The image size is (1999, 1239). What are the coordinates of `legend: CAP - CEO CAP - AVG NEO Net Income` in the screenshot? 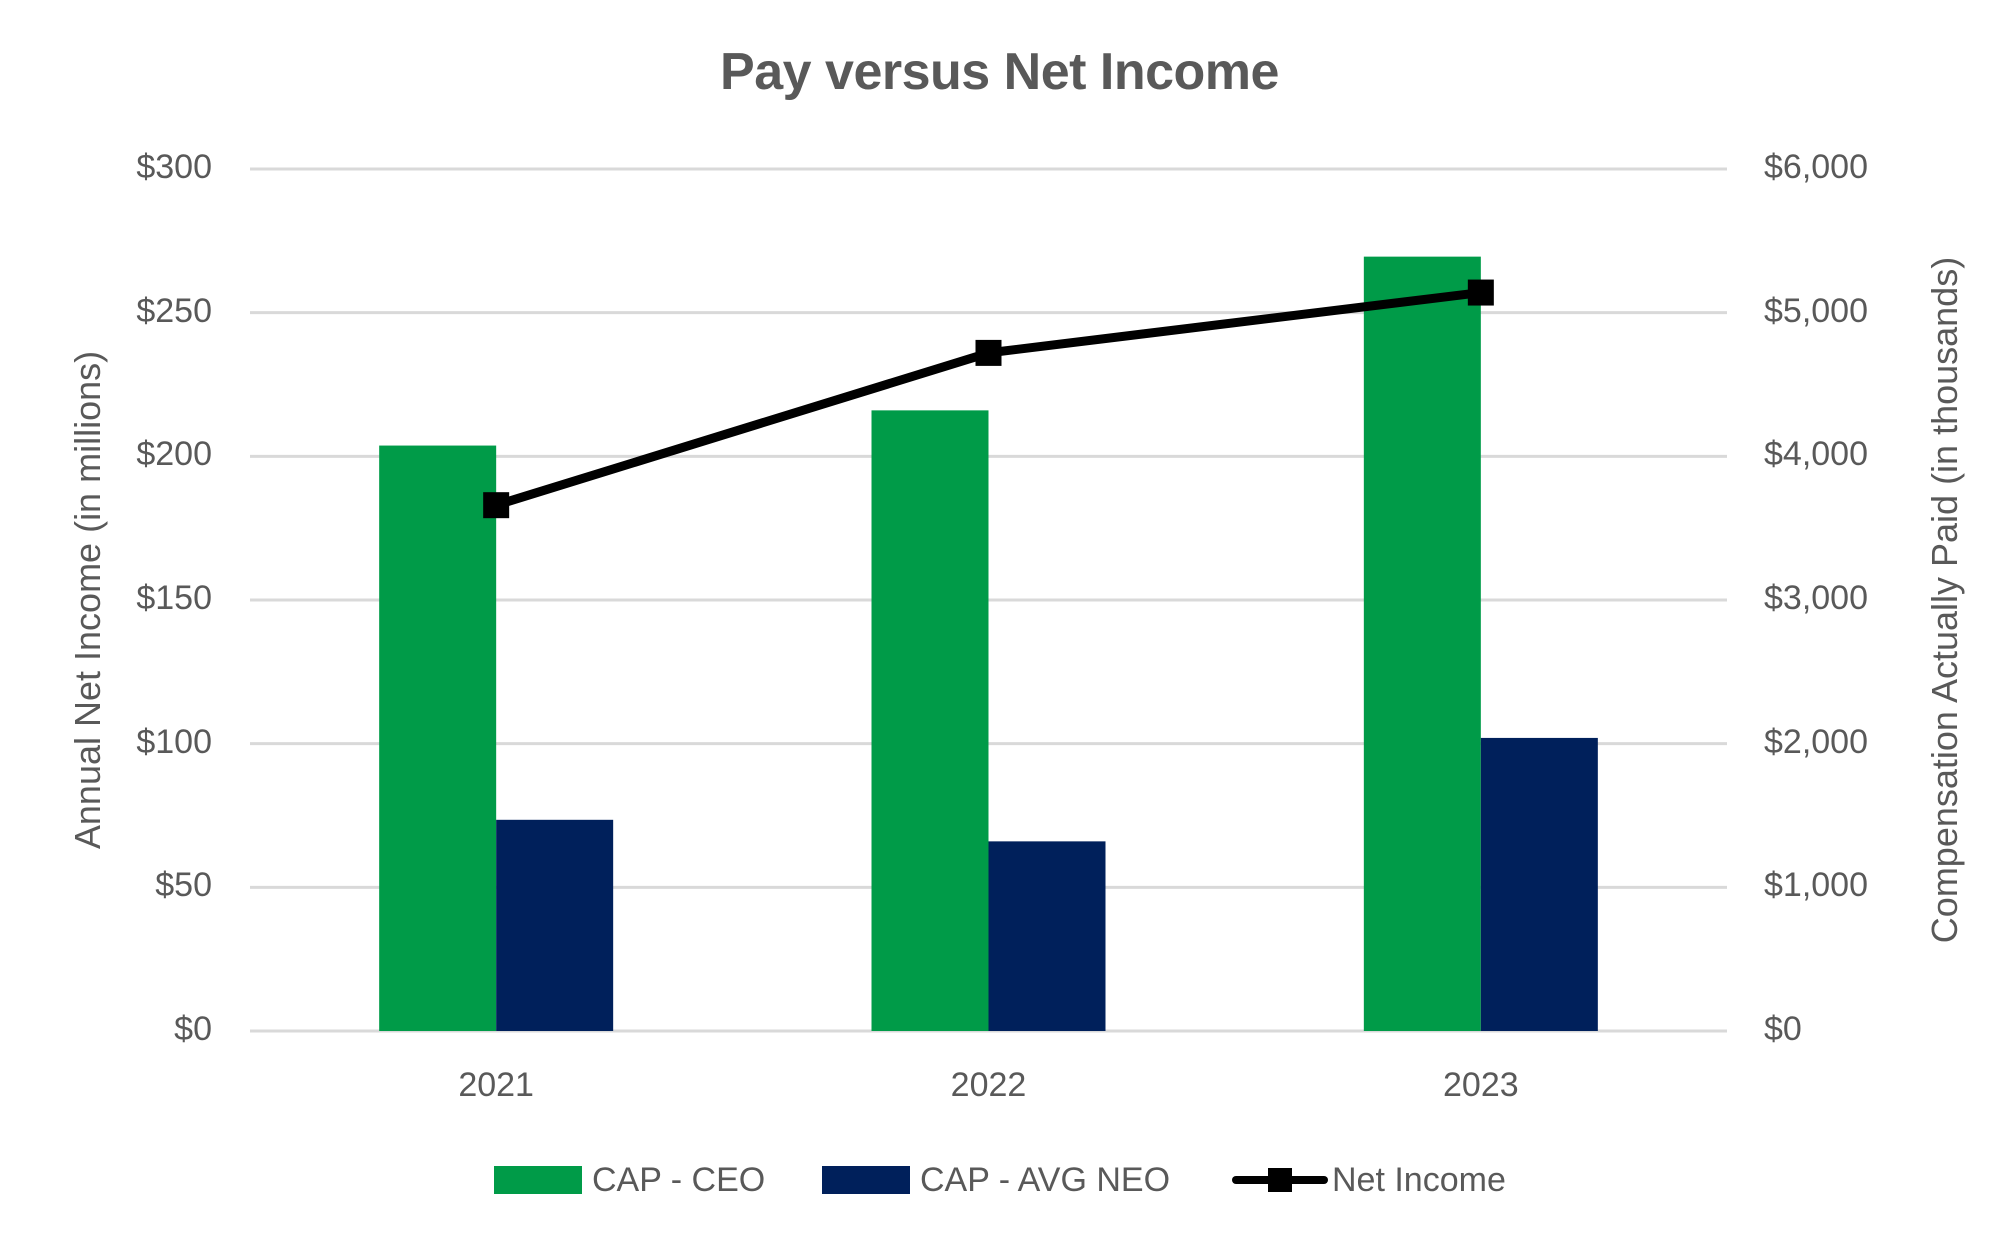 It's located at (999, 1180).